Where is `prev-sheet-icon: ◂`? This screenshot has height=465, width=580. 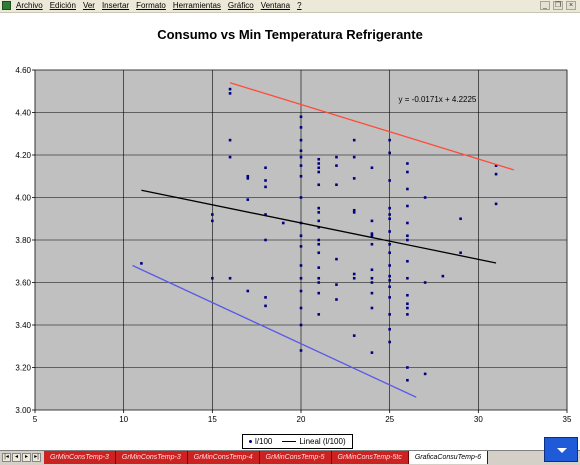
prev-sheet-icon: ◂ is located at coordinates (16, 457).